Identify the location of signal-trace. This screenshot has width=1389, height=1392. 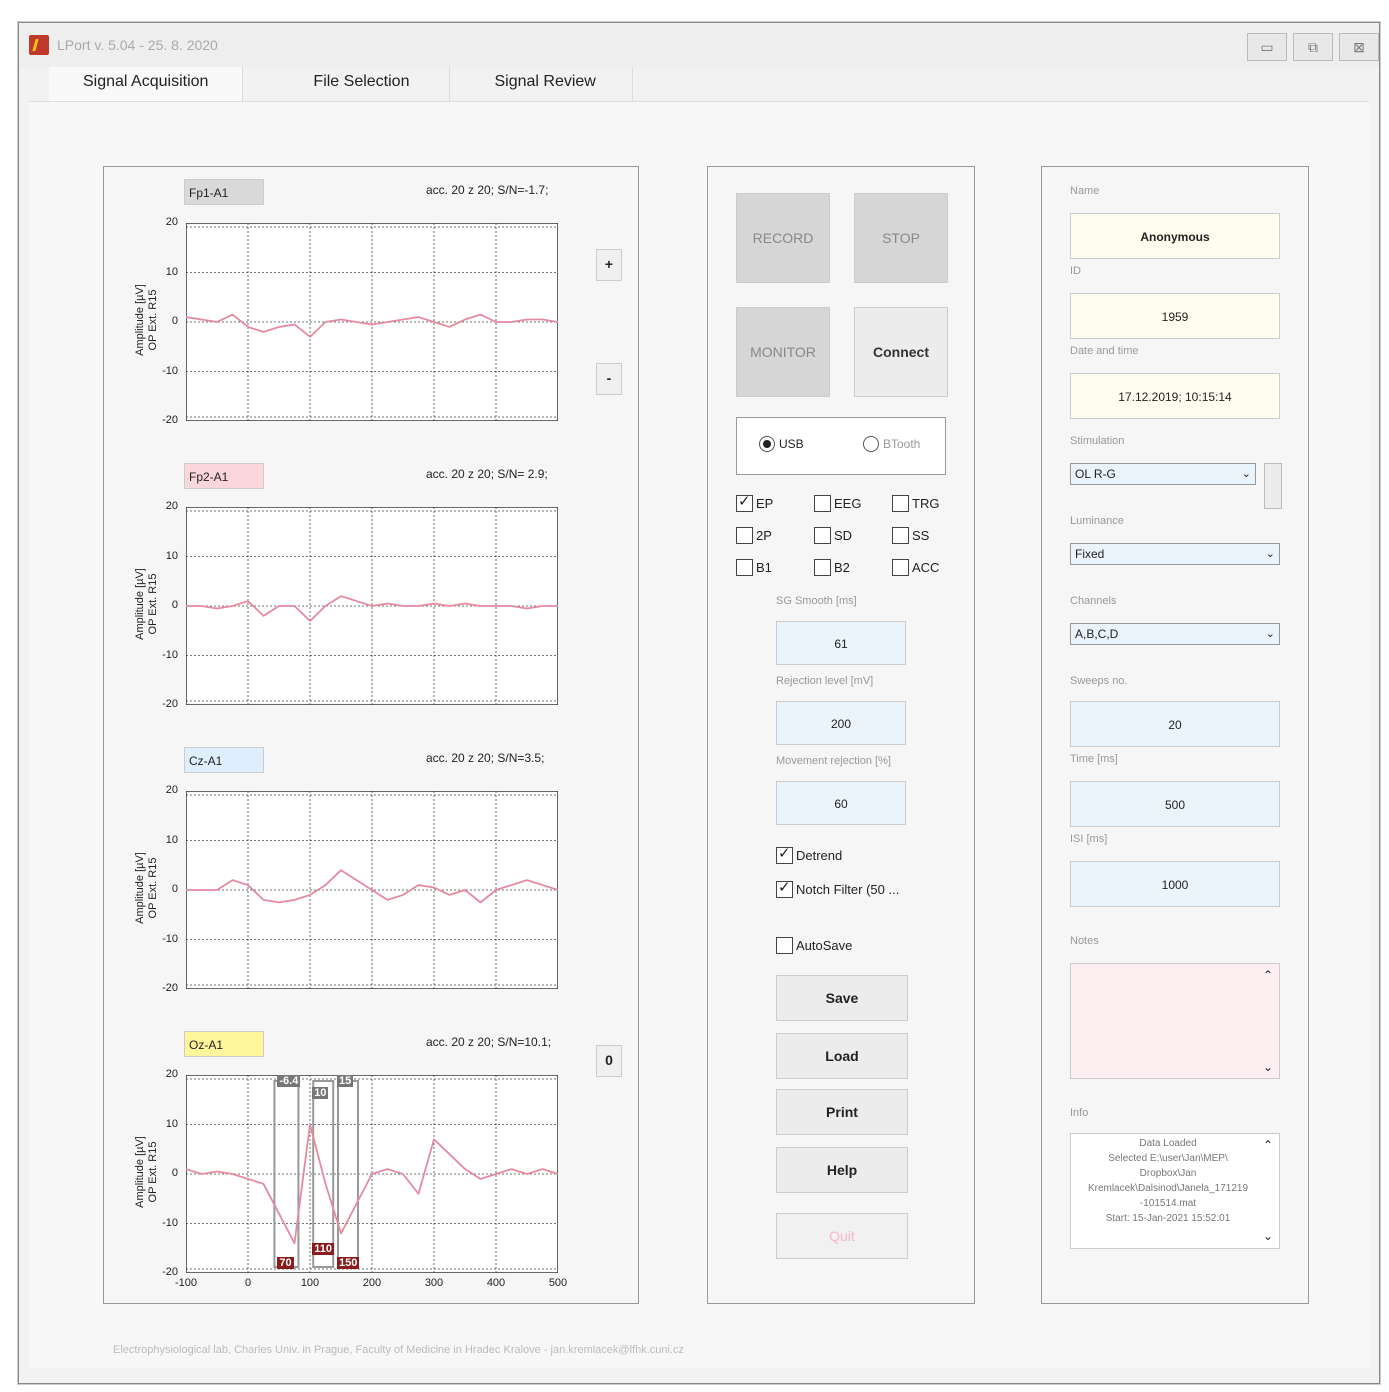
(372, 886).